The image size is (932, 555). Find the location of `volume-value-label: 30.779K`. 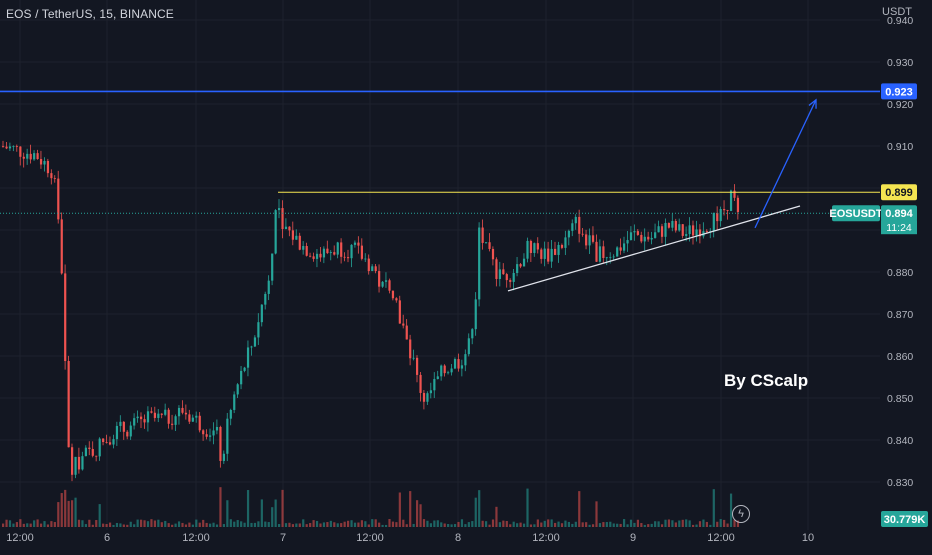

volume-value-label: 30.779K is located at coordinates (905, 520).